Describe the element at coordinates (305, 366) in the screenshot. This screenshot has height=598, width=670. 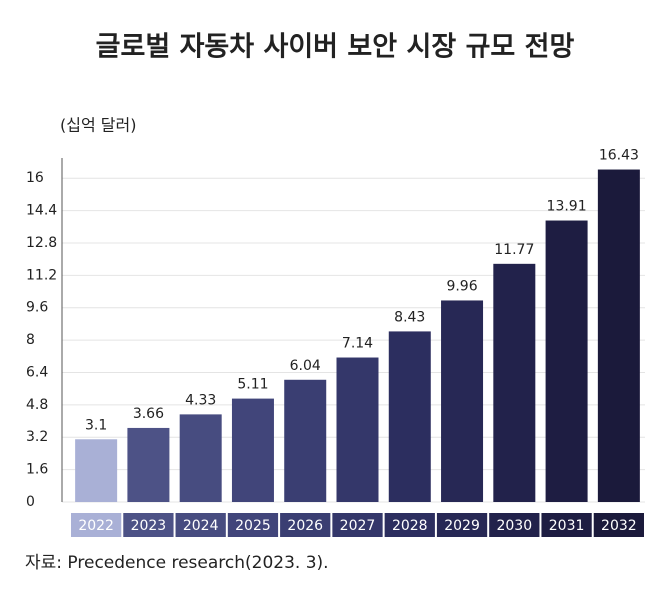
I see `value-label: 6.04` at that location.